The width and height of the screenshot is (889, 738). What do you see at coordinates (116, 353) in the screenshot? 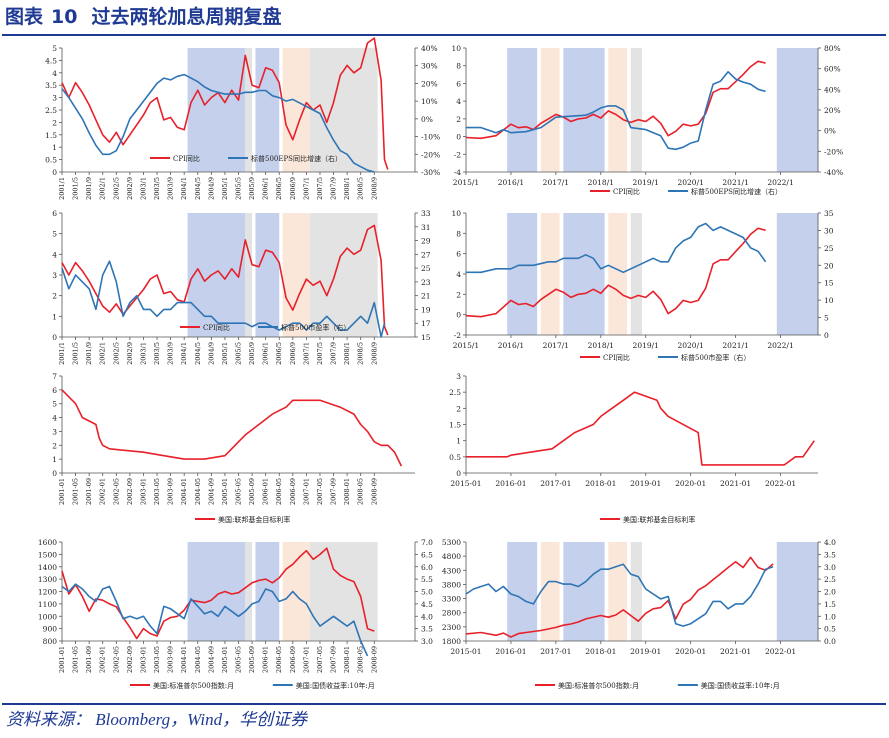
I see `x-tick-label: 2002/5` at bounding box center [116, 353].